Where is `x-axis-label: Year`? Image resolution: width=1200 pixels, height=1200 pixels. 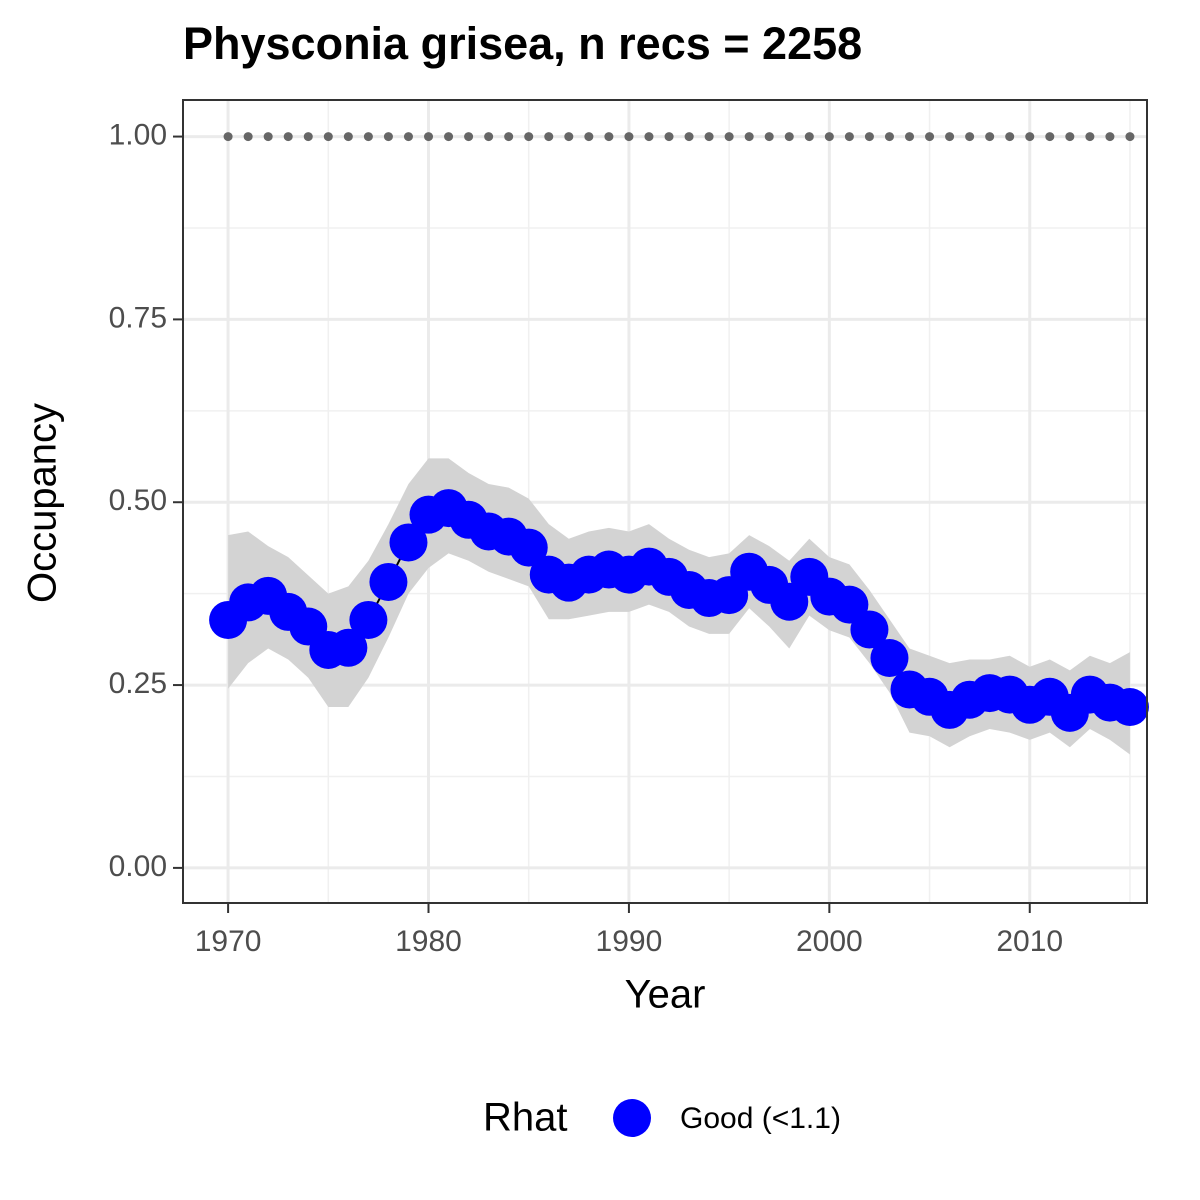 x-axis-label: Year is located at coordinates (665, 995).